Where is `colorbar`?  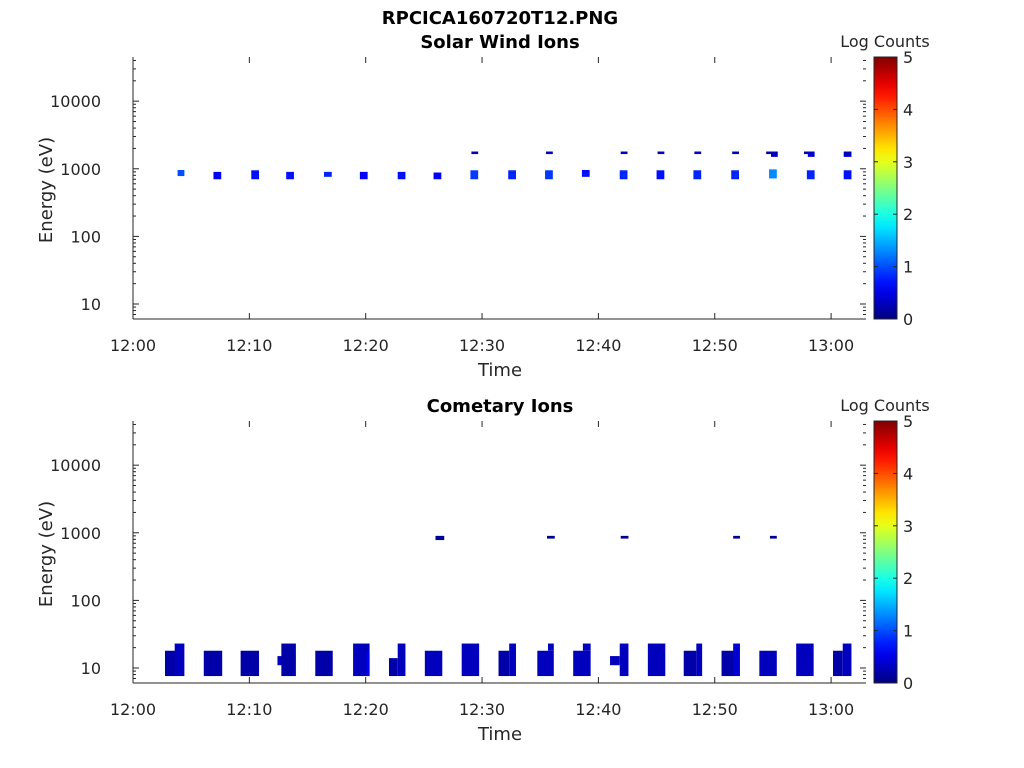 colorbar is located at coordinates (885, 188).